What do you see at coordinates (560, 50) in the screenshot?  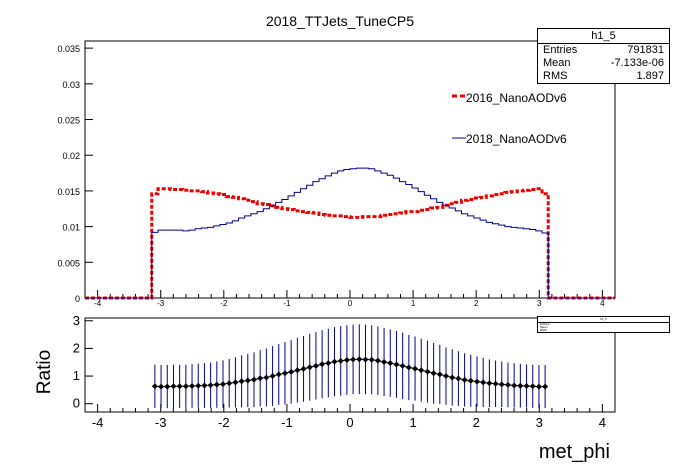 I see `stats-label: Entries` at bounding box center [560, 50].